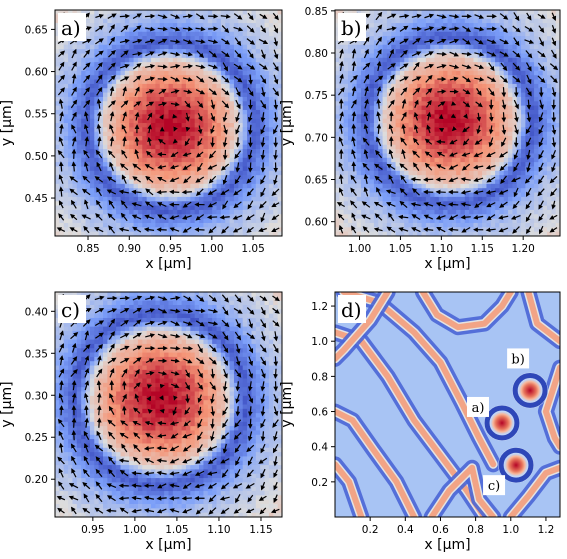 The image size is (567, 559). I want to click on x-tick-label: 0.85, so click(87, 249).